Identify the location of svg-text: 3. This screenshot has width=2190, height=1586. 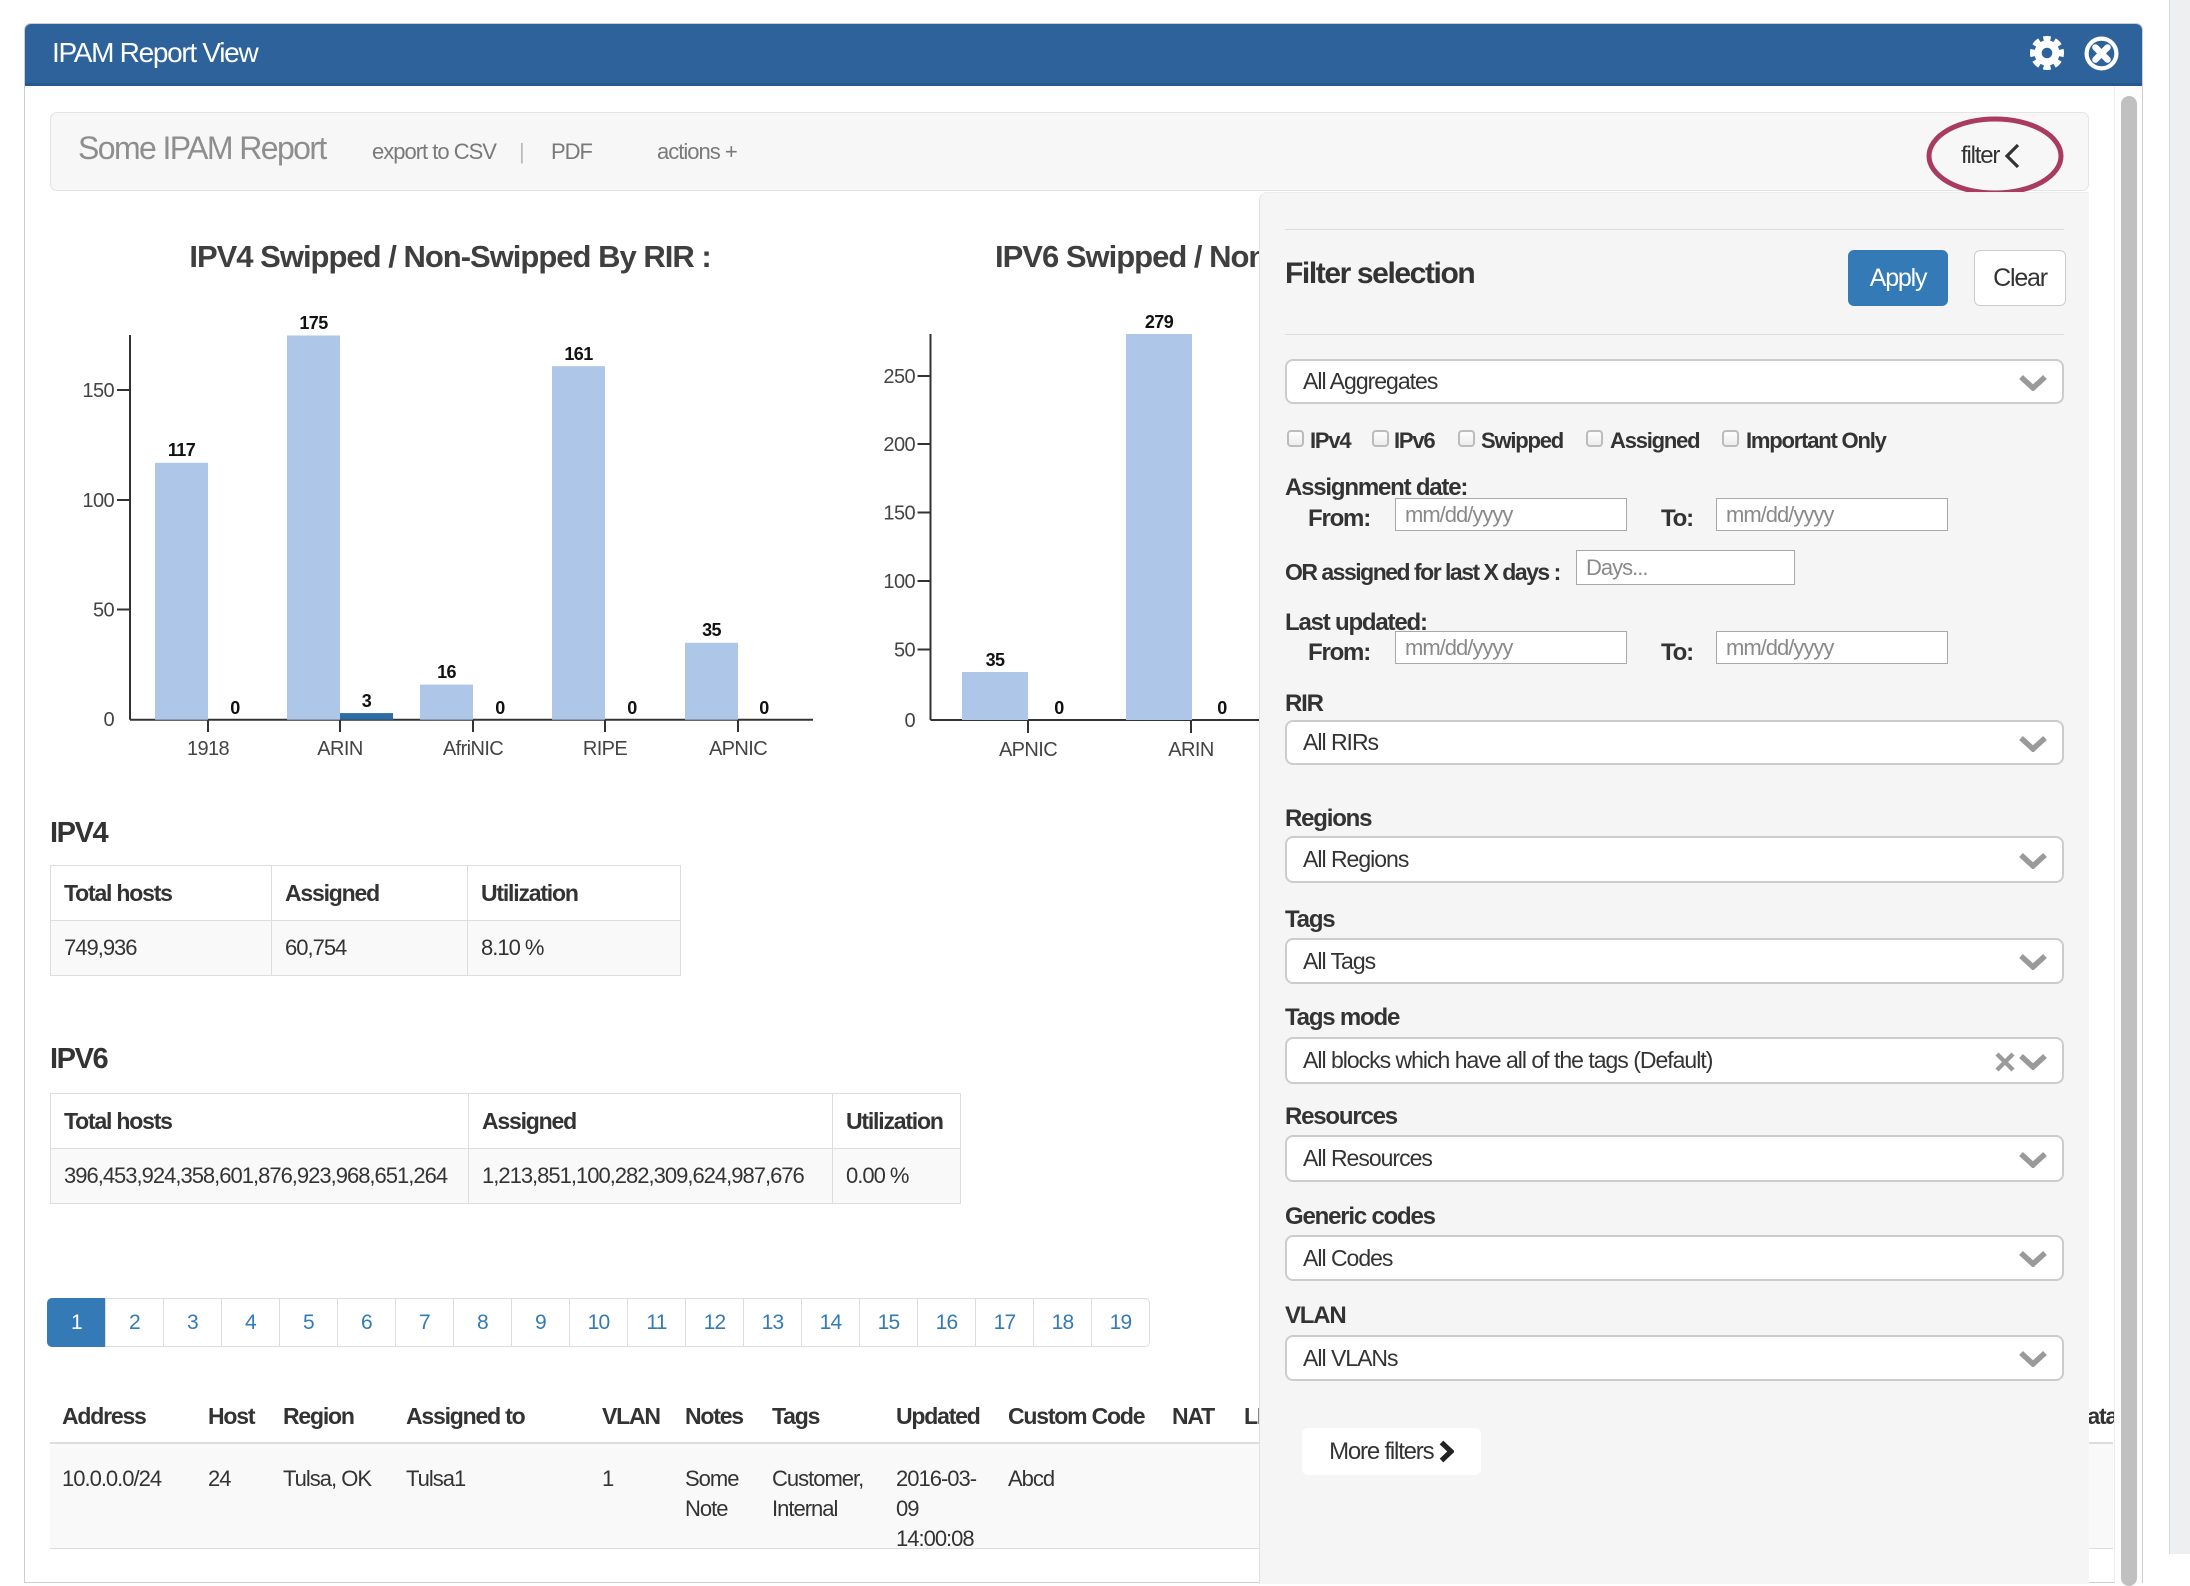
(367, 701).